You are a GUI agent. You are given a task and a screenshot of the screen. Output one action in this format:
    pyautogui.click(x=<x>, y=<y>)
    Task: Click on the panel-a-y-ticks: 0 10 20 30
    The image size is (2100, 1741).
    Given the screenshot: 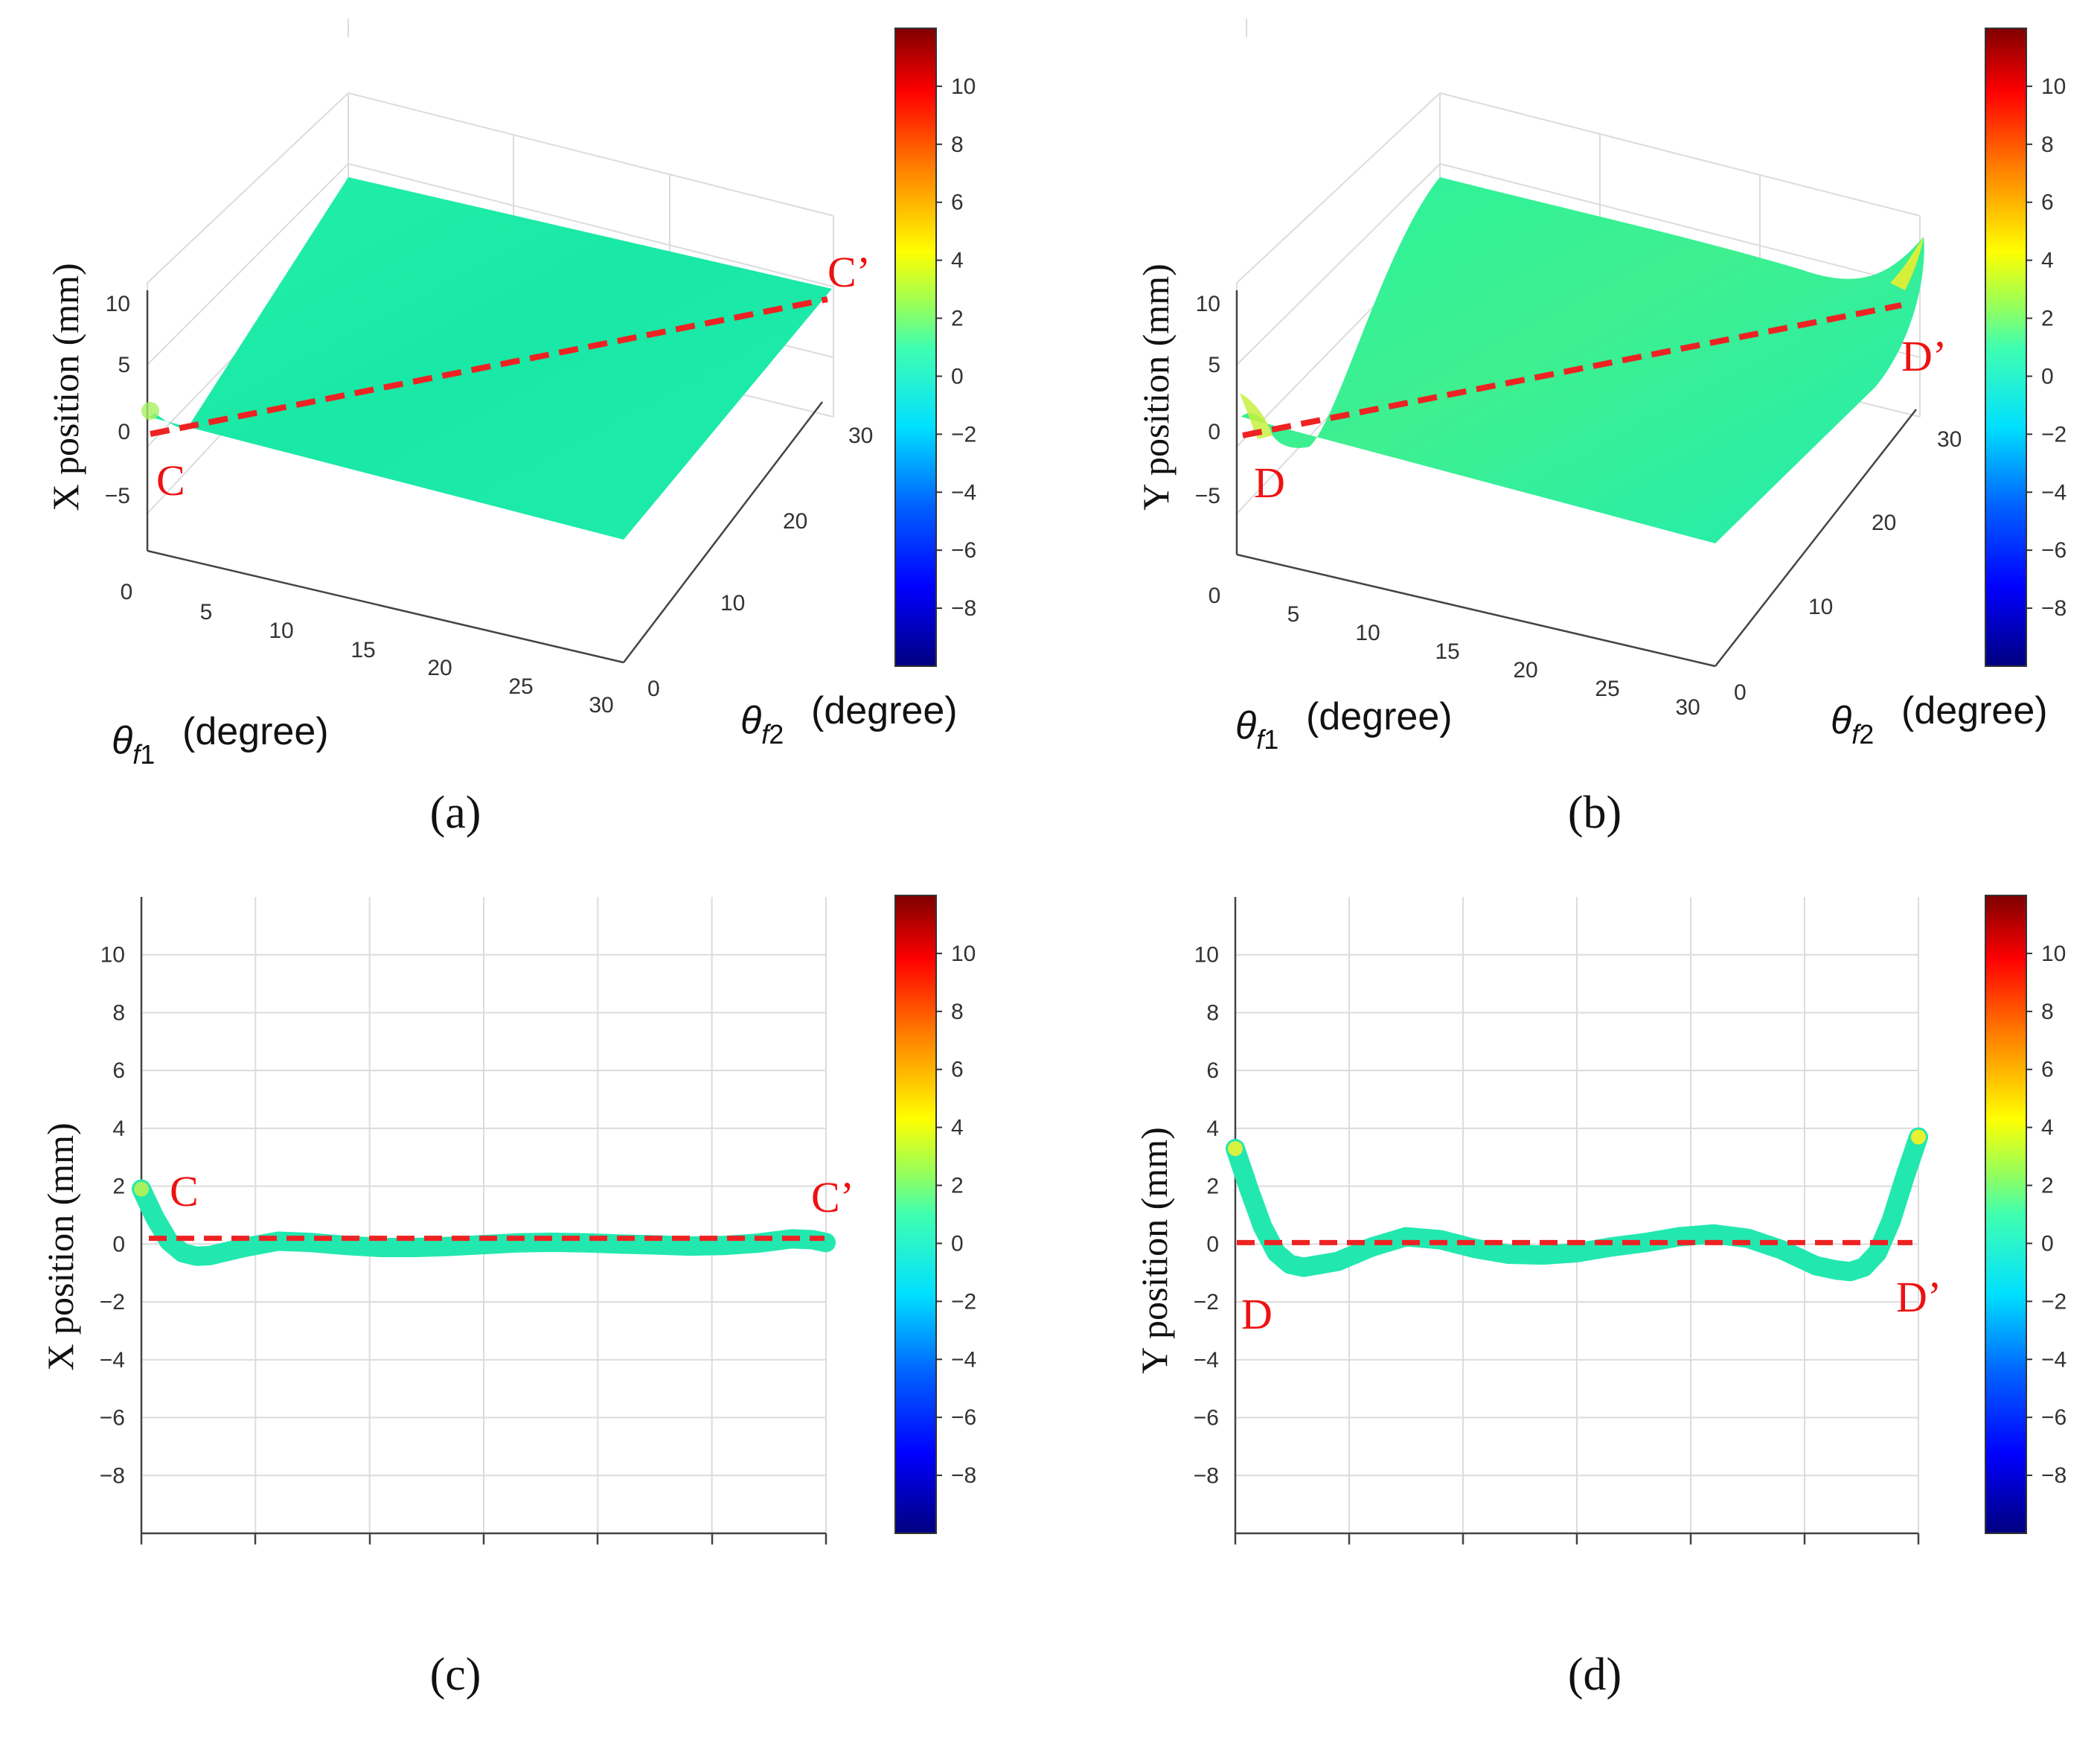 What is the action you would take?
    pyautogui.click(x=760, y=562)
    